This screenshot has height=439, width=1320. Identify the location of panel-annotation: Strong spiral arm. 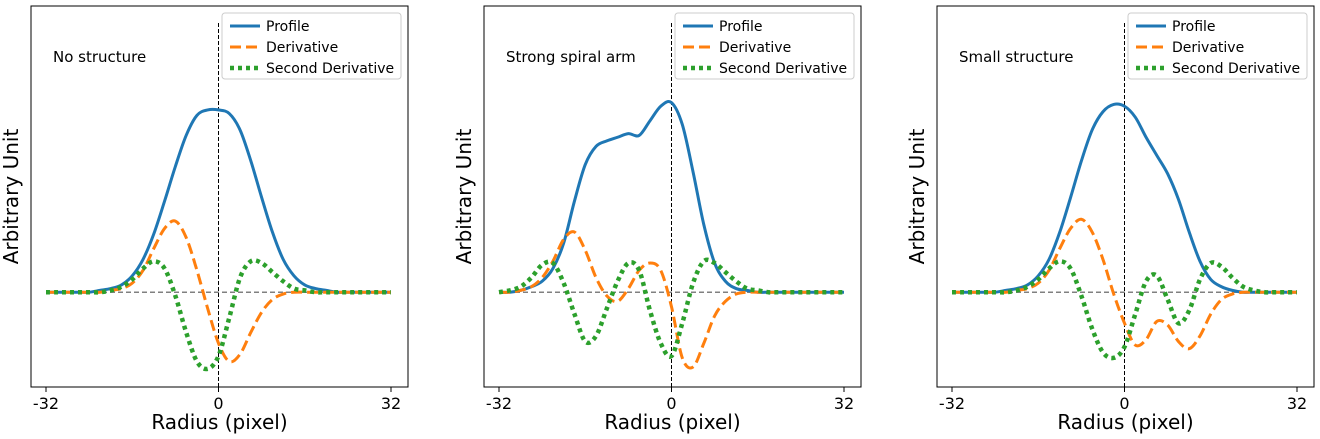
(571, 57).